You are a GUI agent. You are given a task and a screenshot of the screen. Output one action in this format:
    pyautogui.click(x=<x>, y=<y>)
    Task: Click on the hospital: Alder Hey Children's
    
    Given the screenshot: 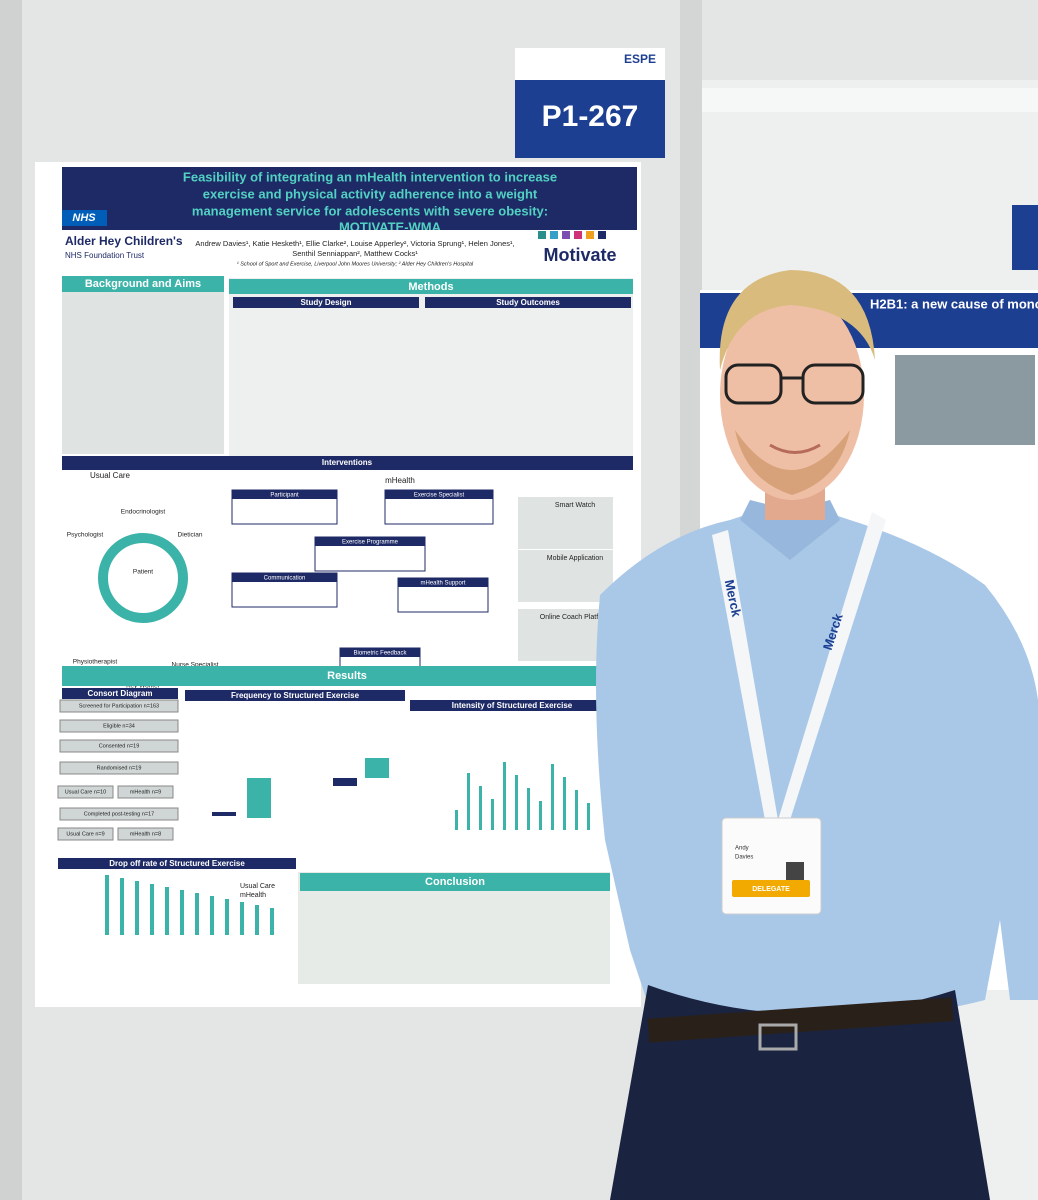 What is the action you would take?
    pyautogui.click(x=124, y=241)
    